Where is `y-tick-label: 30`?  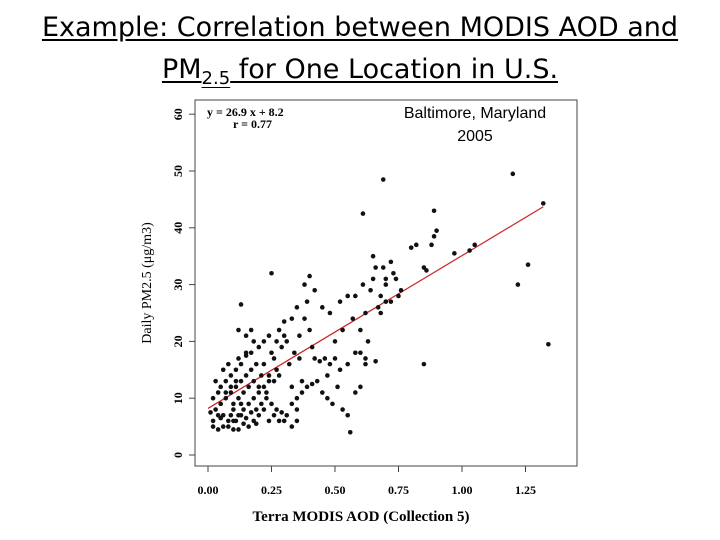 y-tick-label: 30 is located at coordinates (178, 285).